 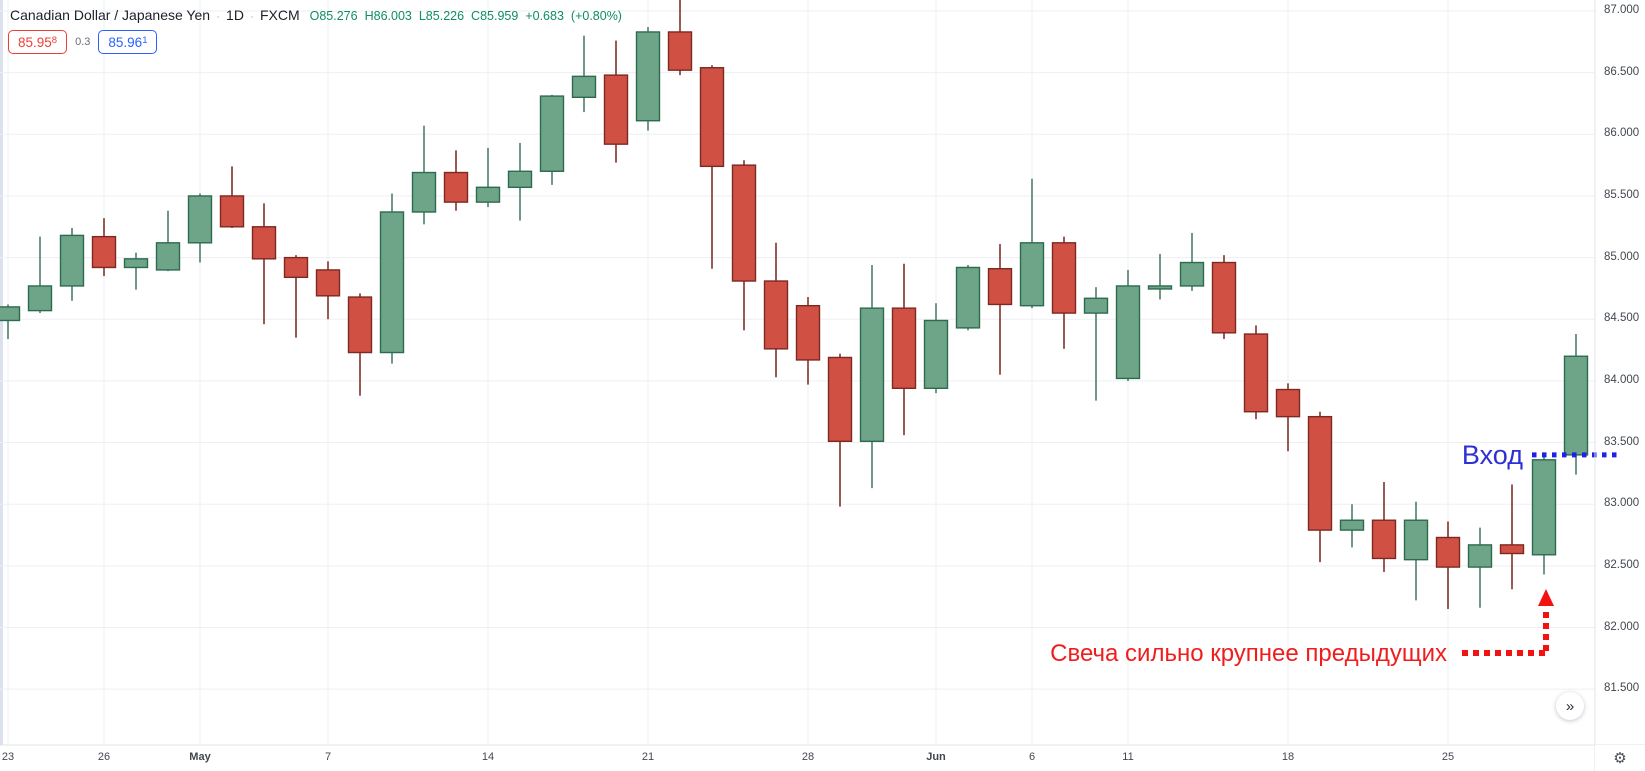 I want to click on symbol-title: Canadian Dollar / Japanese Yen, so click(x=110, y=15).